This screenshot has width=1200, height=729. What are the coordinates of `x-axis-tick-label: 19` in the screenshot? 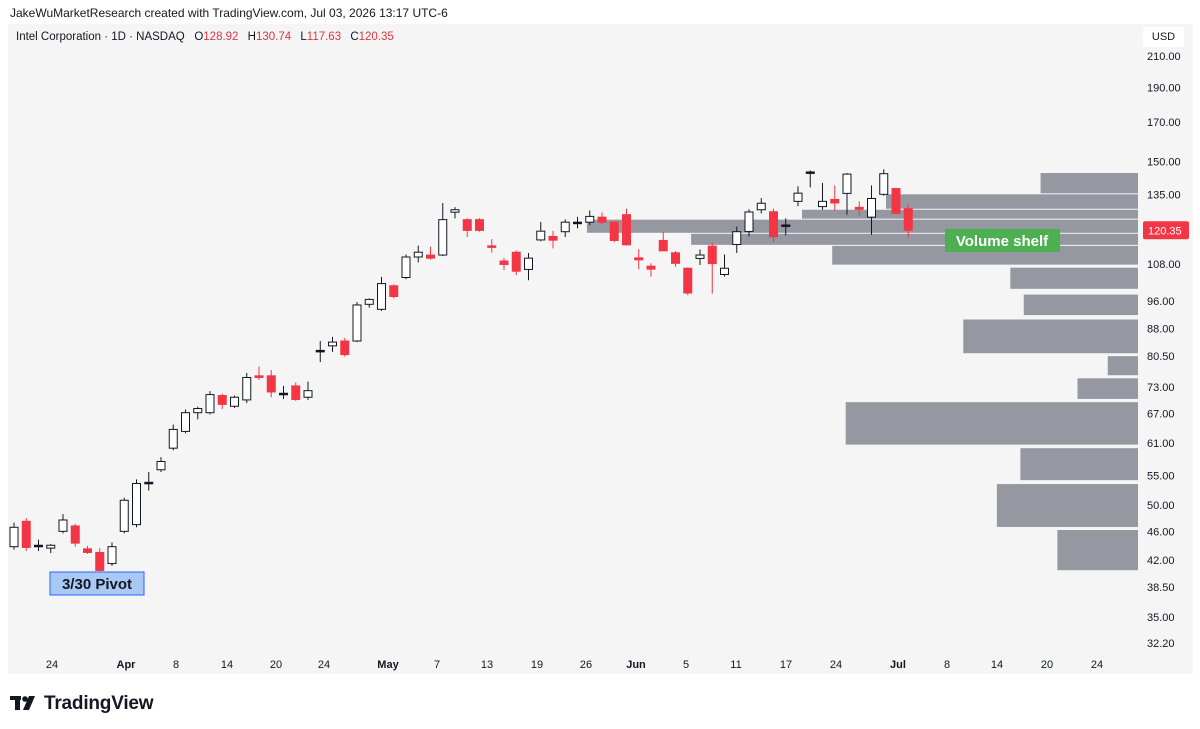 It's located at (537, 665).